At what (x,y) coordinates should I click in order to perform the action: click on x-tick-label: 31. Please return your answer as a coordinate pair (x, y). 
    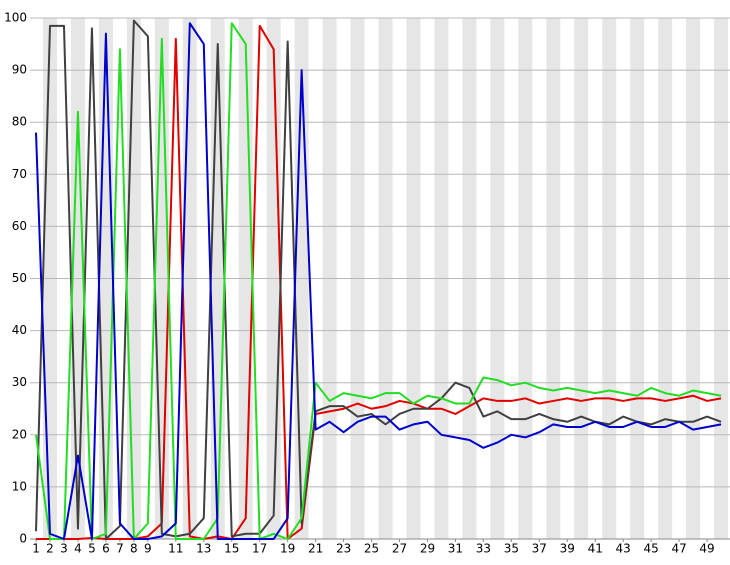
    Looking at the image, I should click on (455, 549).